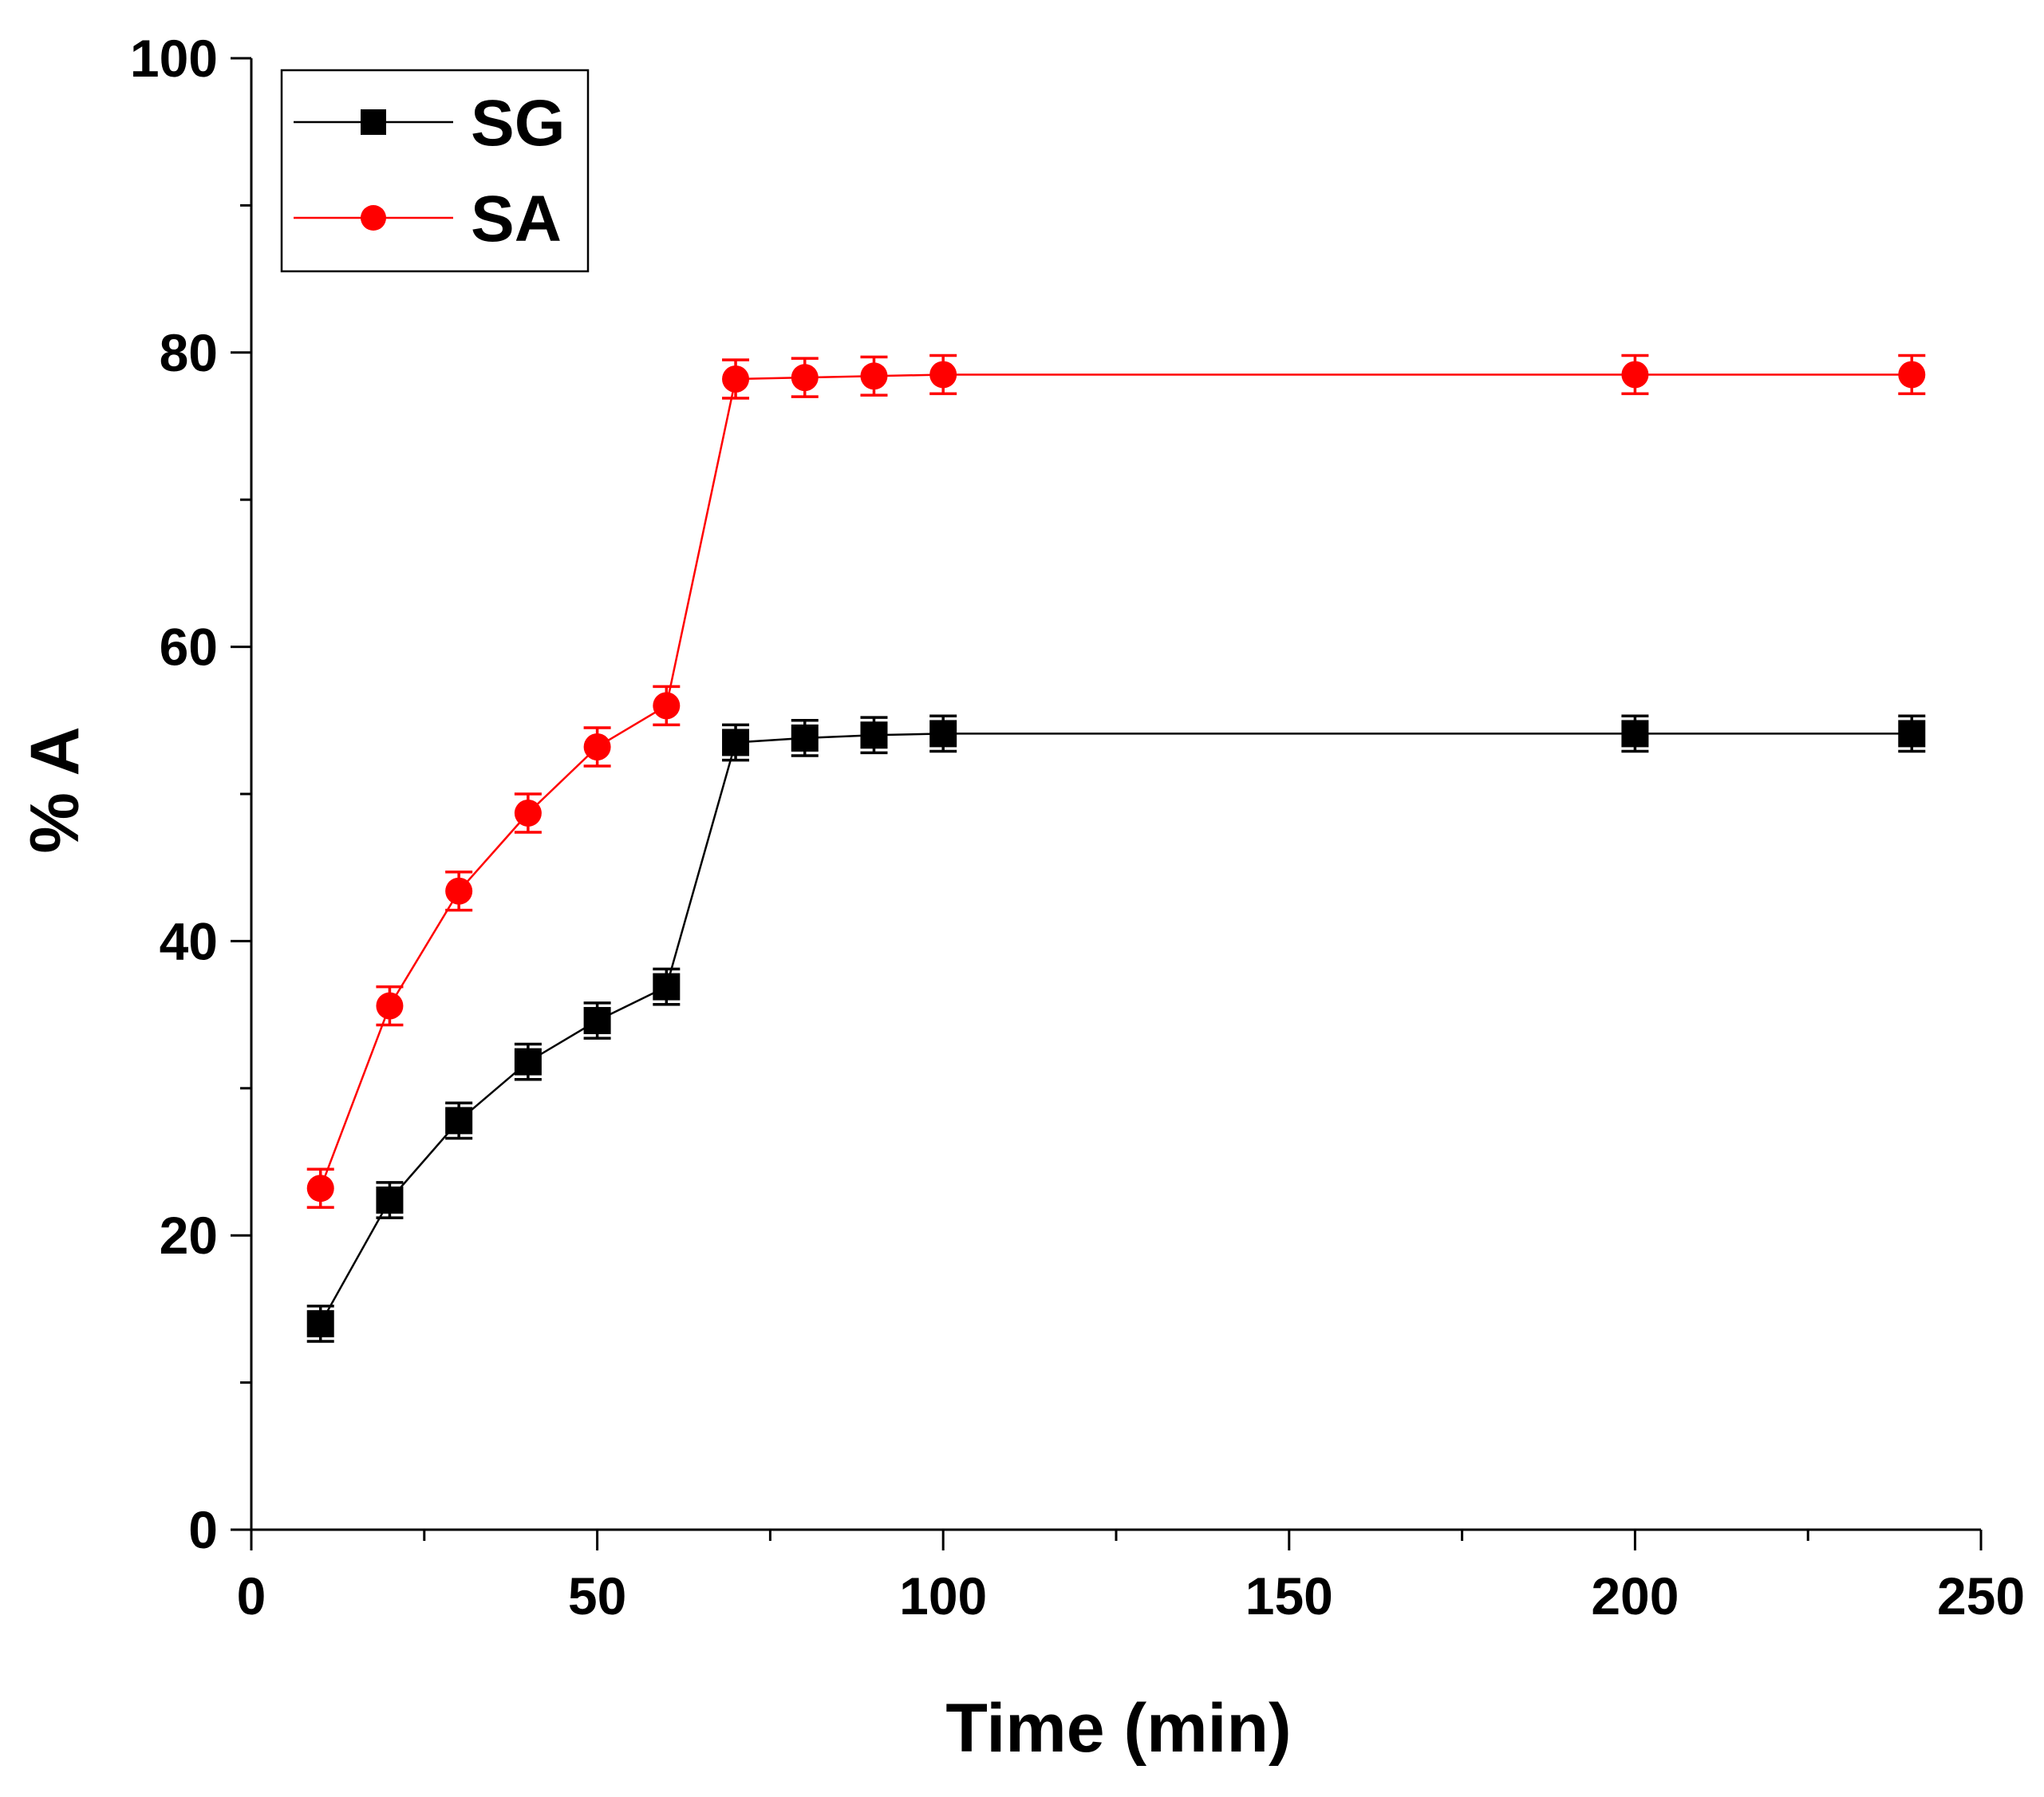 This screenshot has height=1797, width=2044. What do you see at coordinates (1118, 1729) in the screenshot?
I see `x-axis-title: Time (min)` at bounding box center [1118, 1729].